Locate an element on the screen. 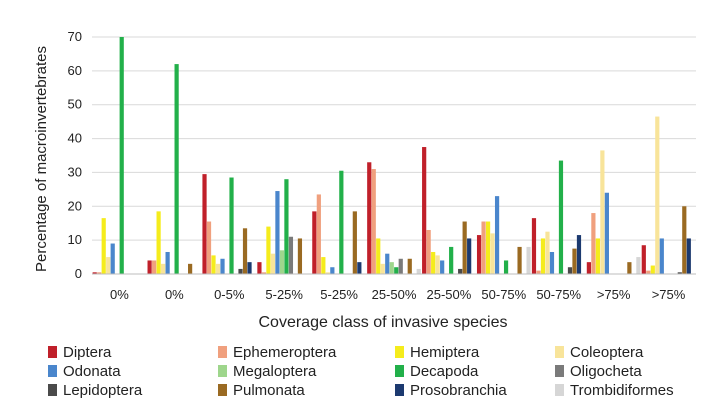 This screenshot has width=702, height=408. legend-item: Odonata is located at coordinates (84, 371).